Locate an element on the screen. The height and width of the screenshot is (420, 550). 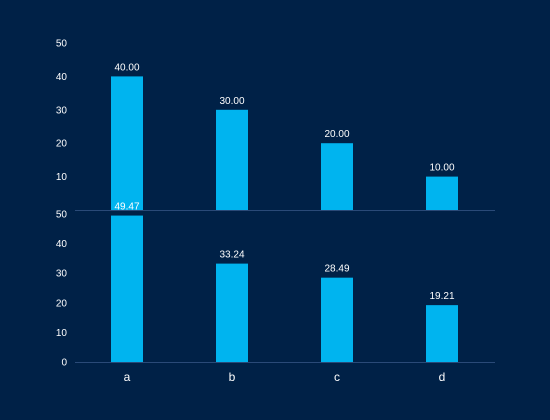
data-label: 30.00 is located at coordinates (231, 101).